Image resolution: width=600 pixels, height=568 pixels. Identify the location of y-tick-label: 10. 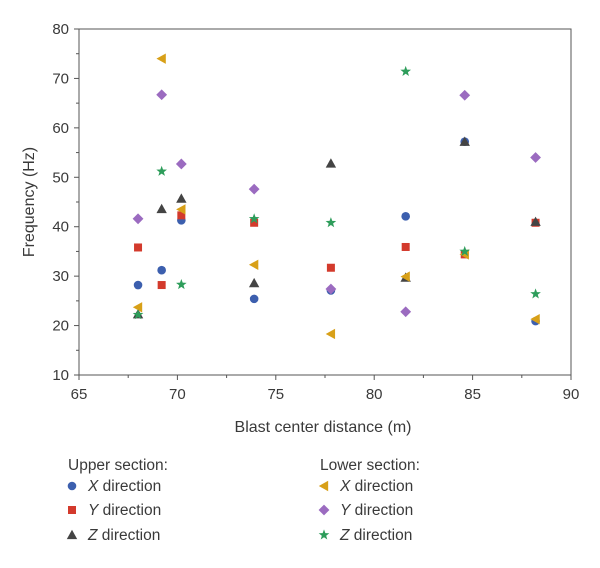
(60, 375).